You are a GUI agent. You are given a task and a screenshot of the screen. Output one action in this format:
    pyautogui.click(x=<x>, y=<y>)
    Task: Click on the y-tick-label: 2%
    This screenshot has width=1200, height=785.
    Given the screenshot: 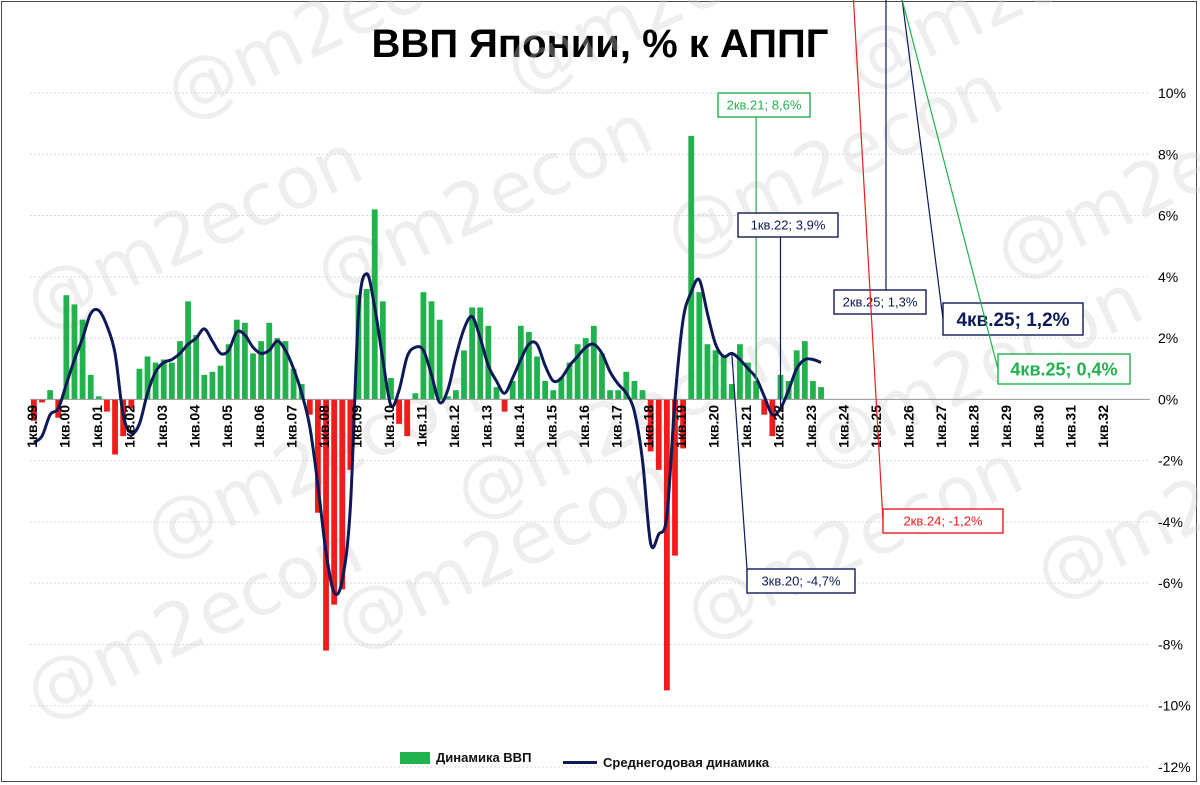 What is the action you would take?
    pyautogui.click(x=1168, y=338)
    